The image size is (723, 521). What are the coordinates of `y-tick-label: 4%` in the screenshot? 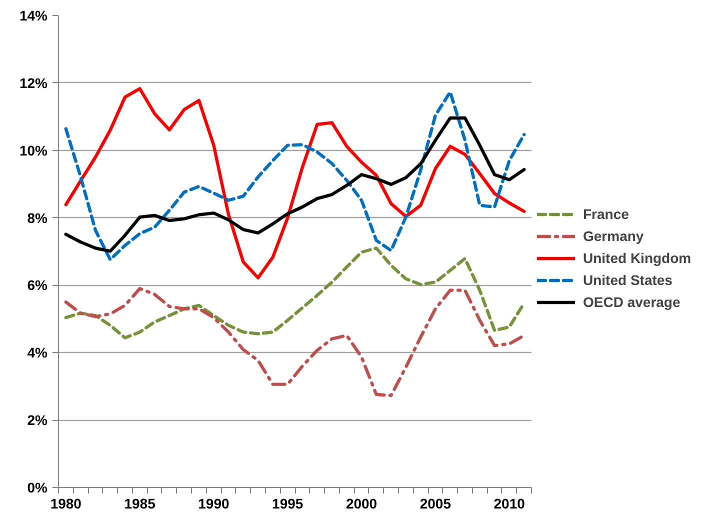 It's located at (37, 352).